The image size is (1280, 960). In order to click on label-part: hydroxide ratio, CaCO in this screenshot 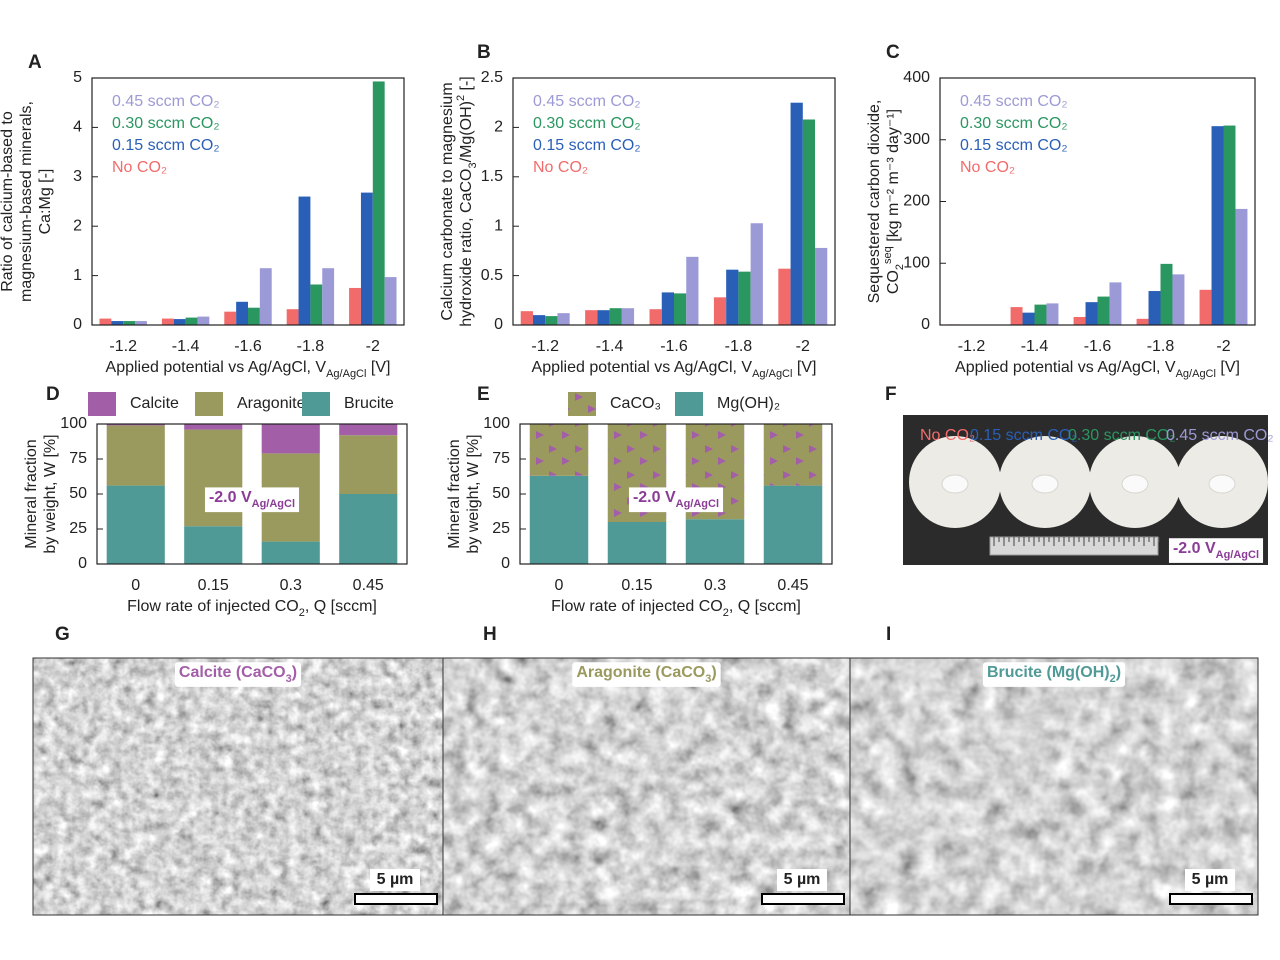, I will do `click(466, 247)`.